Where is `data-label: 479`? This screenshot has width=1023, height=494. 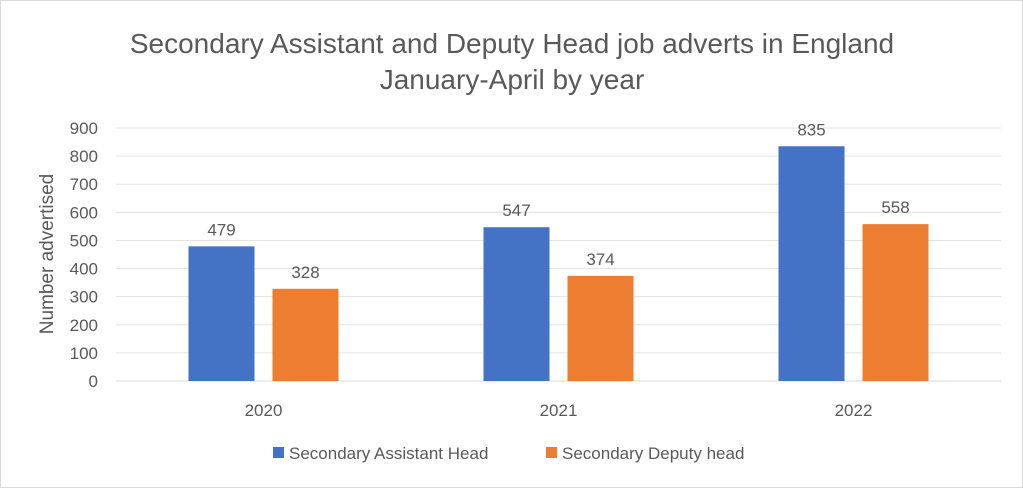
data-label: 479 is located at coordinates (221, 229).